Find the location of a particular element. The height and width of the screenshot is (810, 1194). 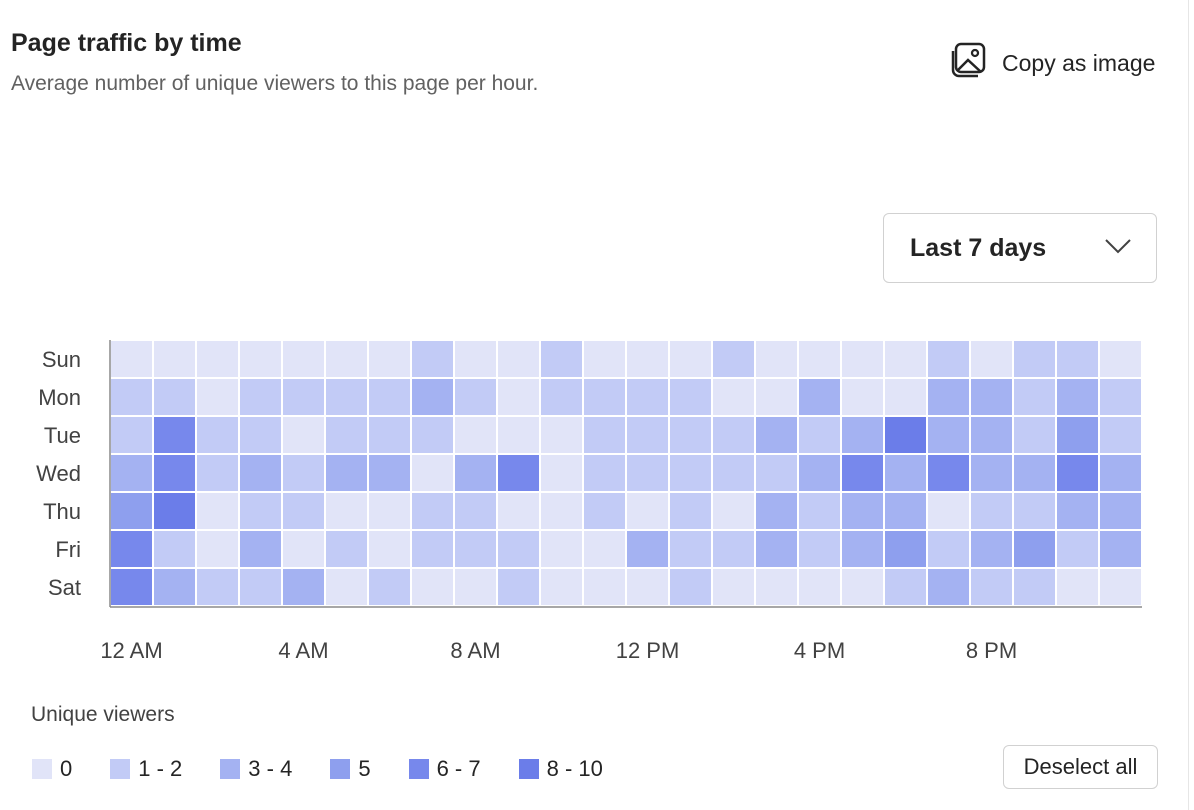

legend-item: 1 - 2 is located at coordinates (146, 769).